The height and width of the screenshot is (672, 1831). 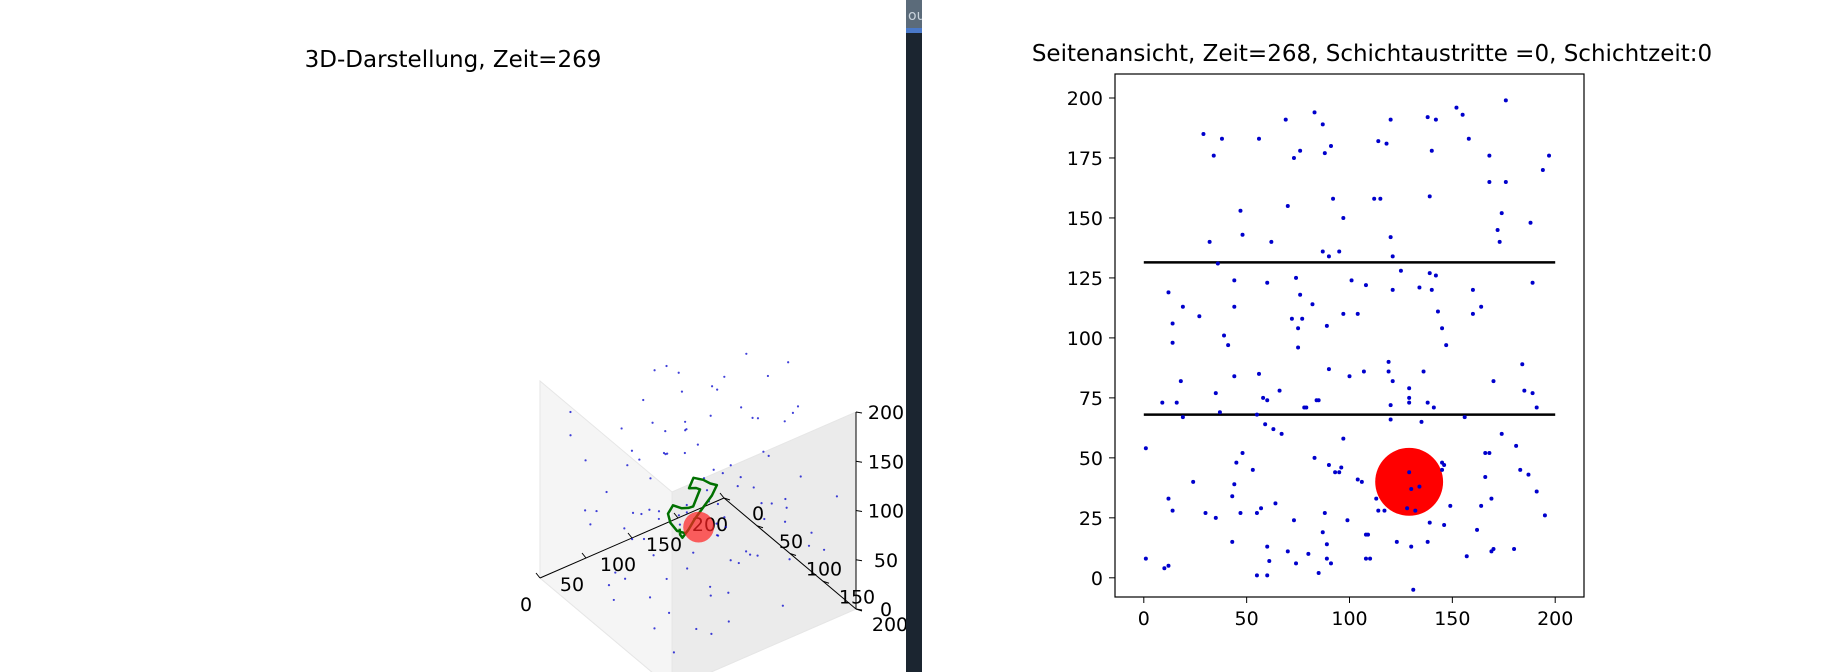 I want to click on z-tick-label: 0, so click(x=886, y=610).